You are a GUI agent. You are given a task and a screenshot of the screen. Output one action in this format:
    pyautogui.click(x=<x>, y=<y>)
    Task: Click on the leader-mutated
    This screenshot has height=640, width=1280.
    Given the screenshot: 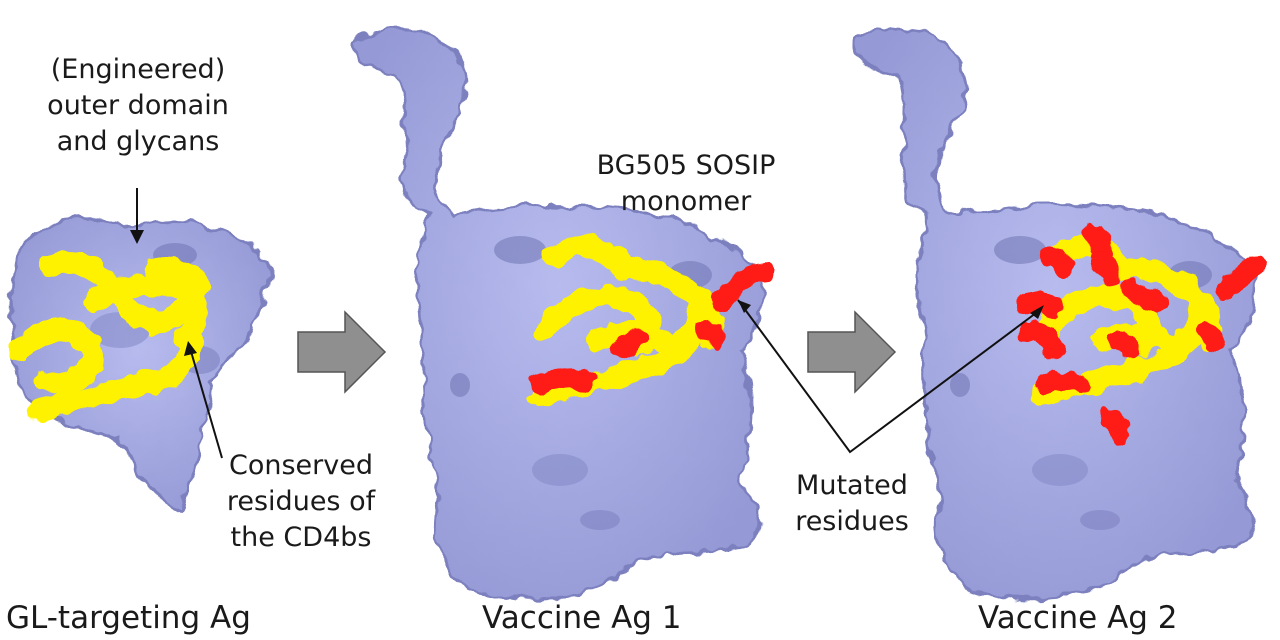 What is the action you would take?
    pyautogui.click(x=890, y=376)
    